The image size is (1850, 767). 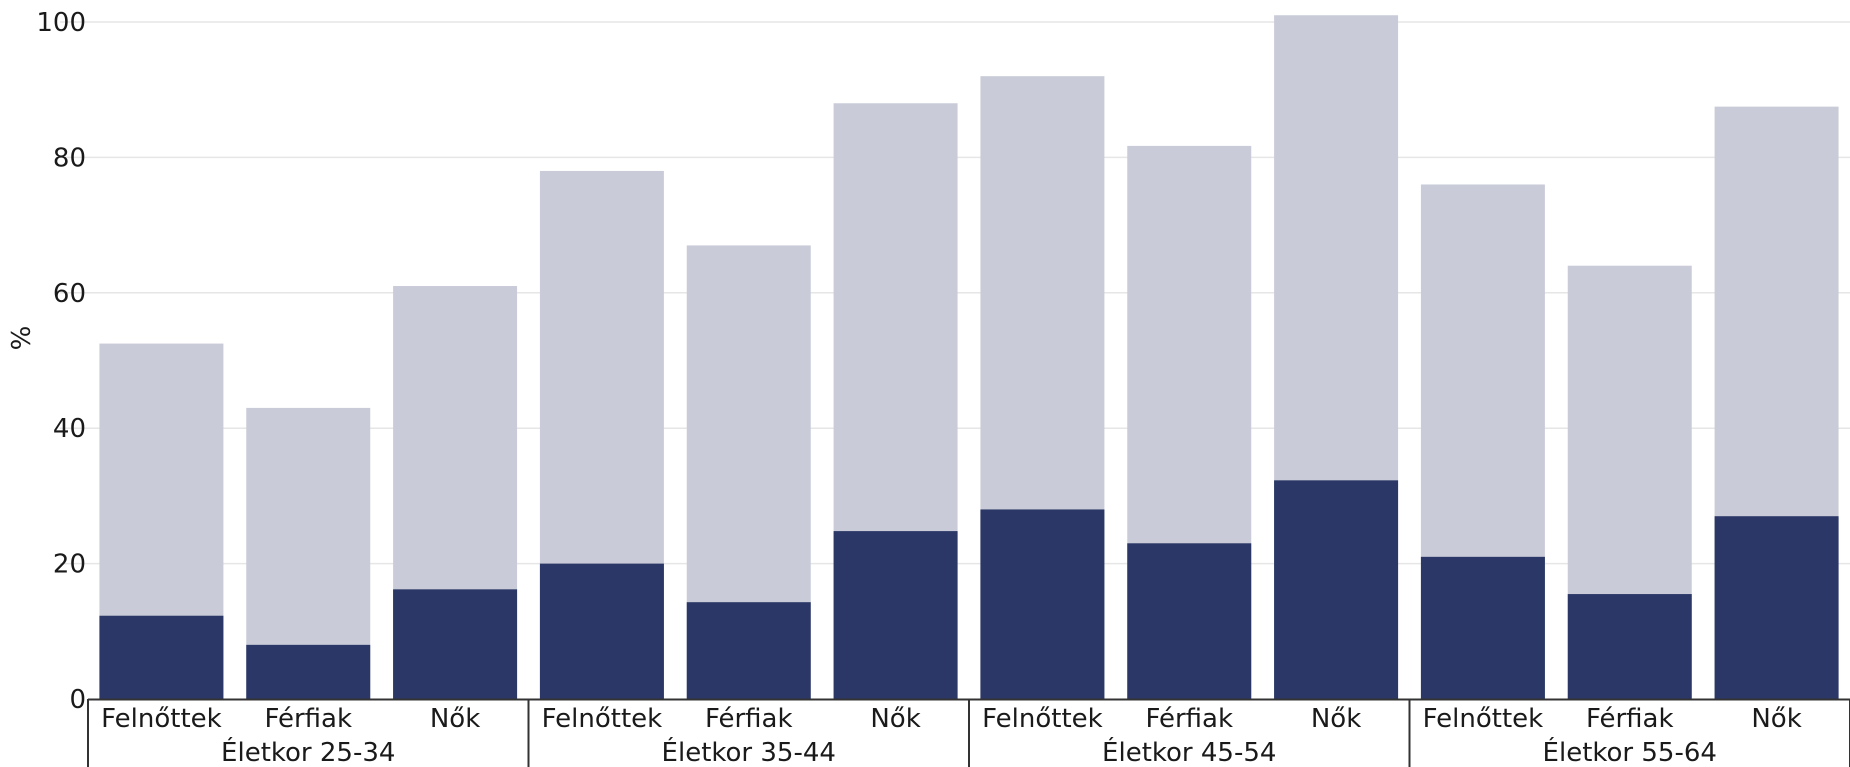 I want to click on y-tick-label: 80, so click(x=69, y=158).